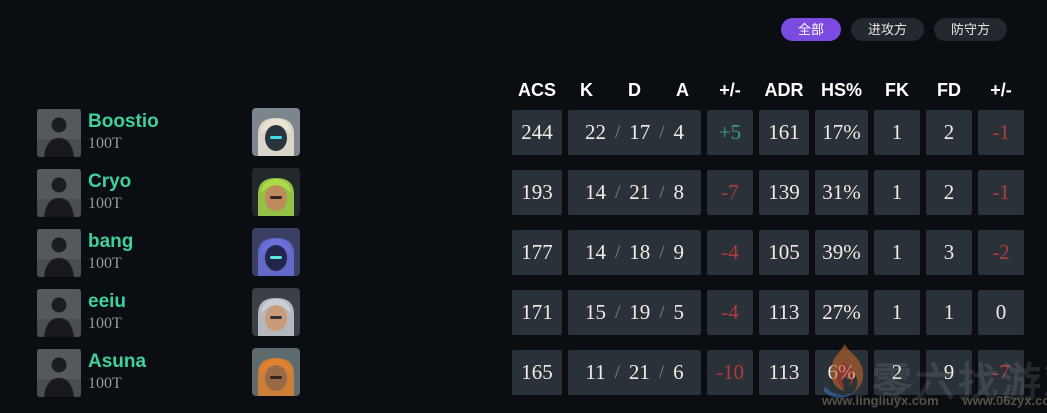 The image size is (1047, 413). Describe the element at coordinates (730, 192) in the screenshot. I see `kd-diff-cell: -7` at that location.